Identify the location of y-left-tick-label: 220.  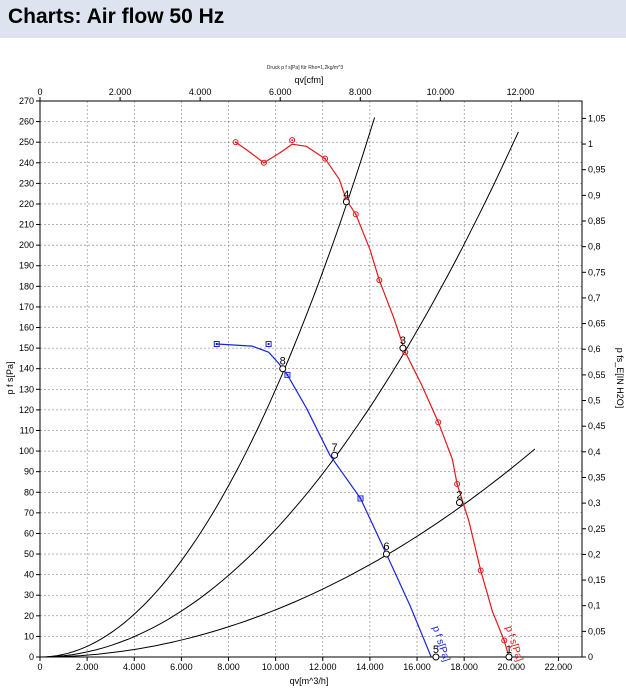
(26, 204).